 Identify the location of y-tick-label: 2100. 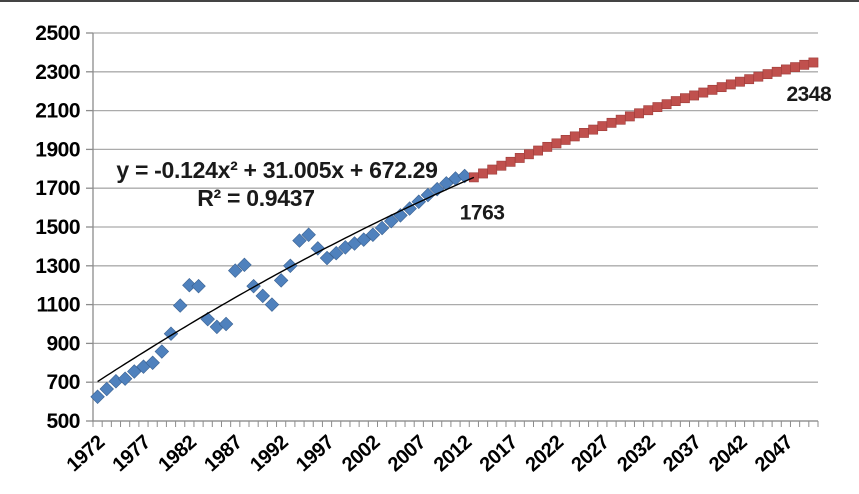
(57, 111).